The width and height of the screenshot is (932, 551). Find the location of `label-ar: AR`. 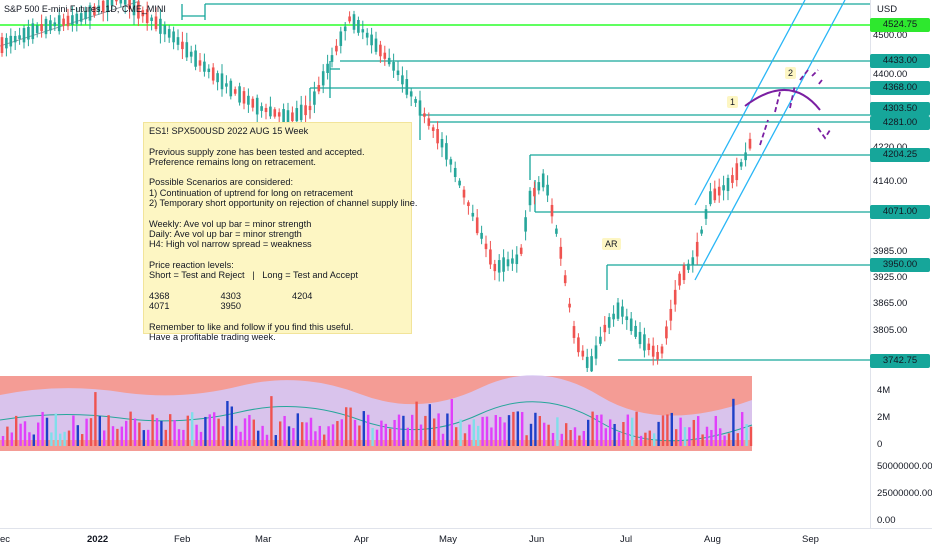

label-ar: AR is located at coordinates (611, 244).